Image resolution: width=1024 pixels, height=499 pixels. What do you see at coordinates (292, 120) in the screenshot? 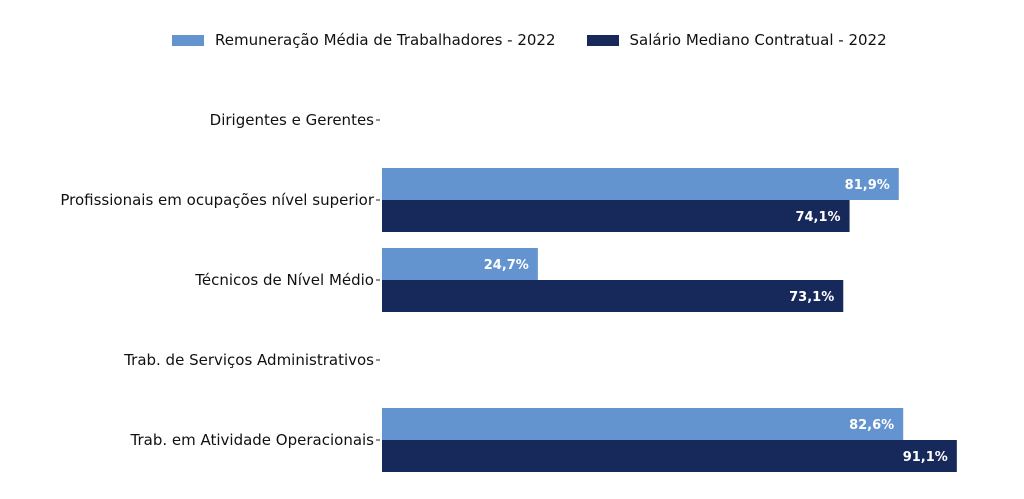
I see `y-tick-label-0: Dirigentes e Gerentes` at bounding box center [292, 120].